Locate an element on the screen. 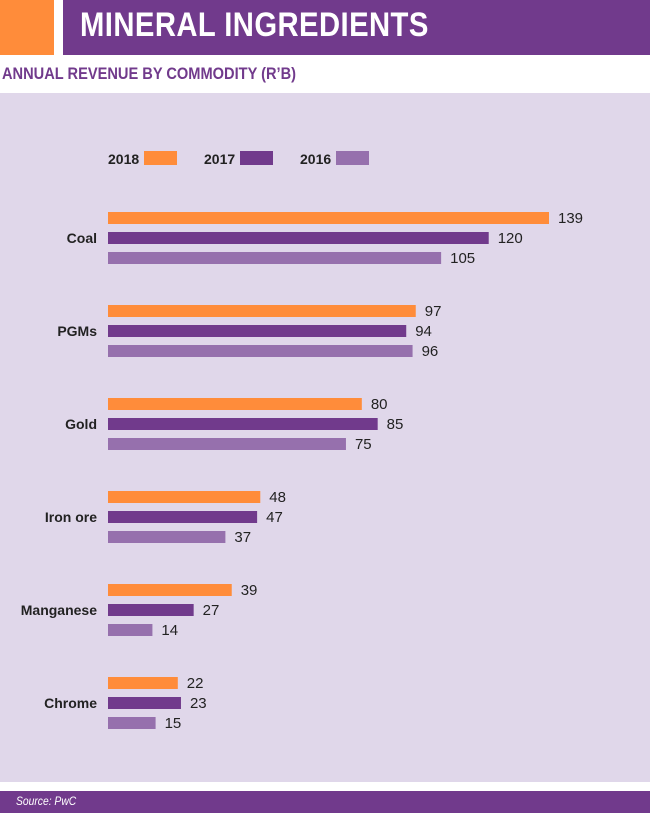 This screenshot has width=650, height=813. legend-swatch-2018 is located at coordinates (160, 158).